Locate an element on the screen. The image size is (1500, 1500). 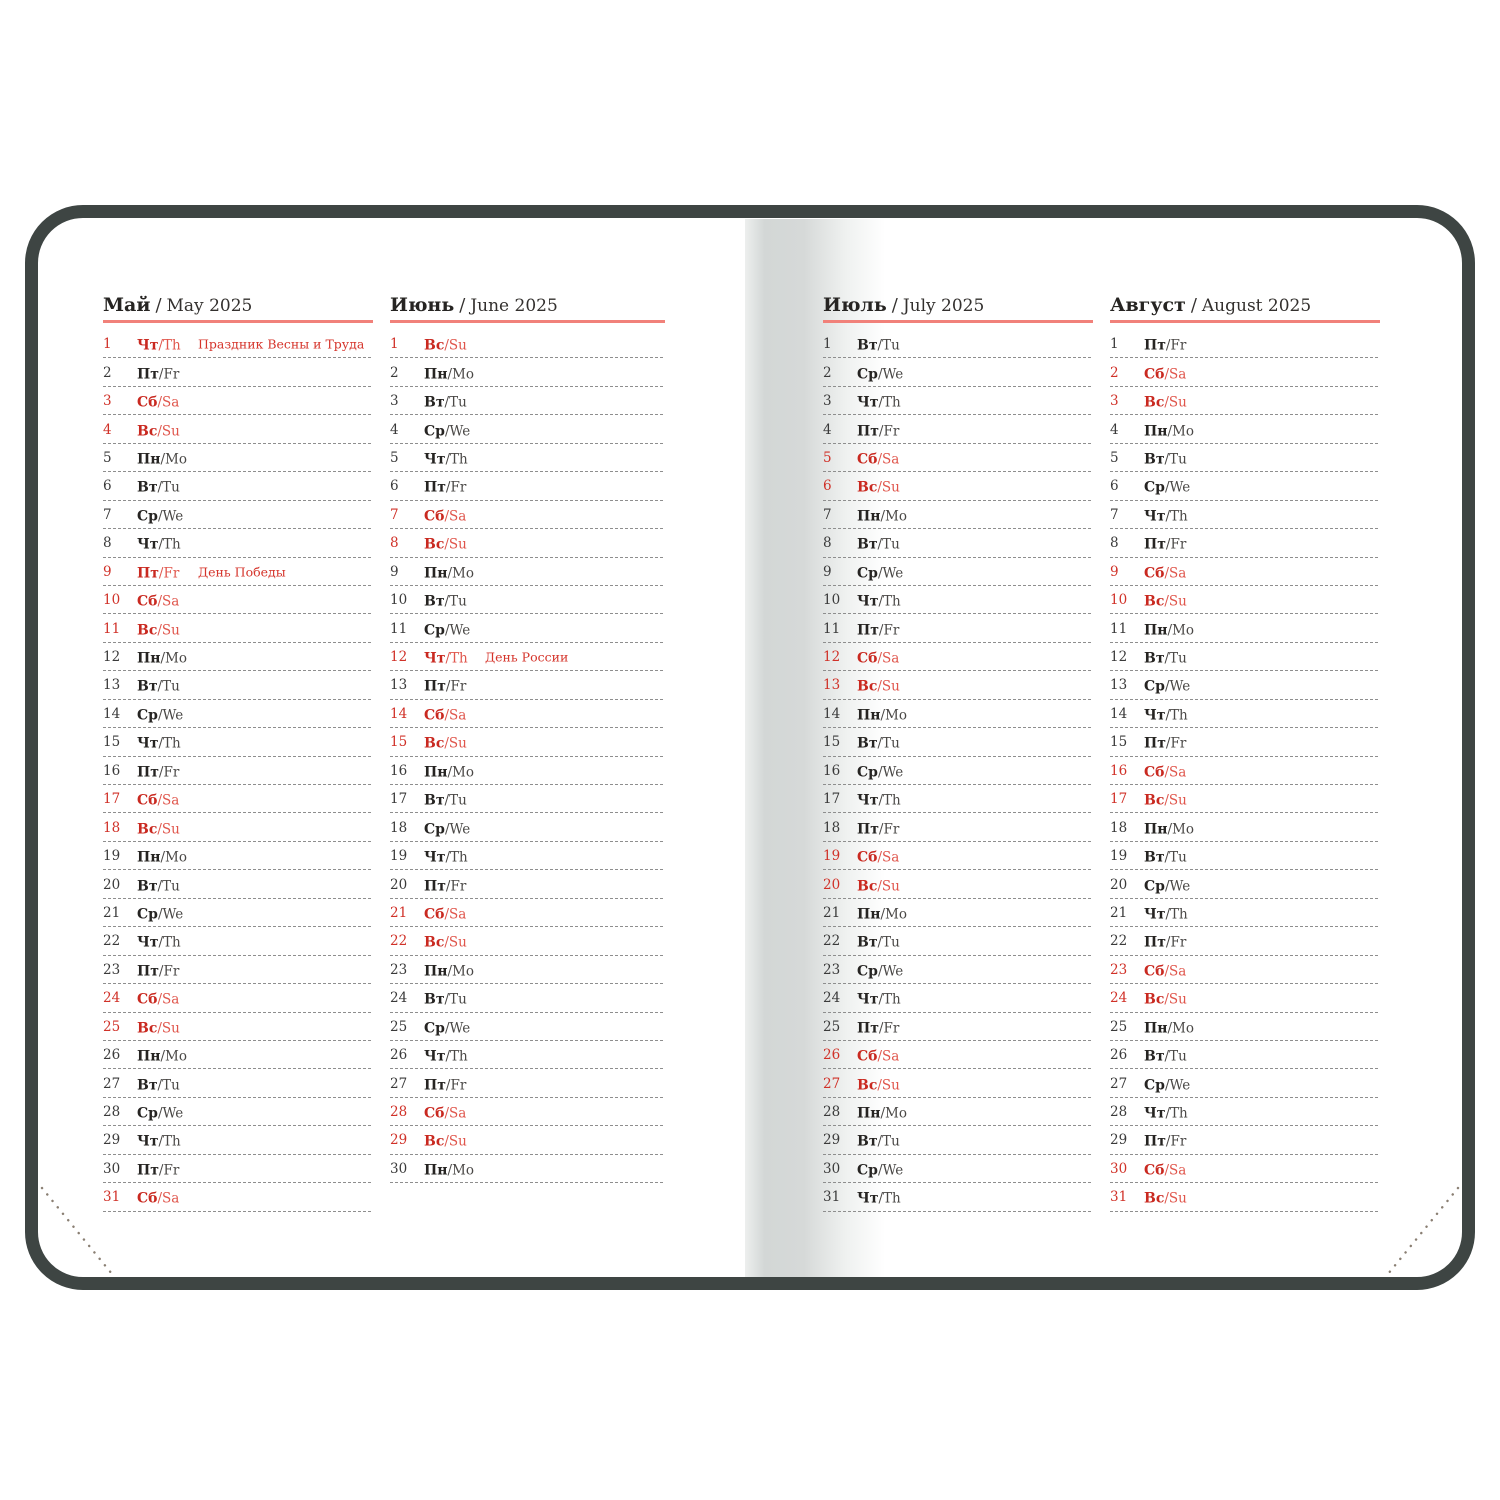
day-number: 24 is located at coordinates (399, 998).